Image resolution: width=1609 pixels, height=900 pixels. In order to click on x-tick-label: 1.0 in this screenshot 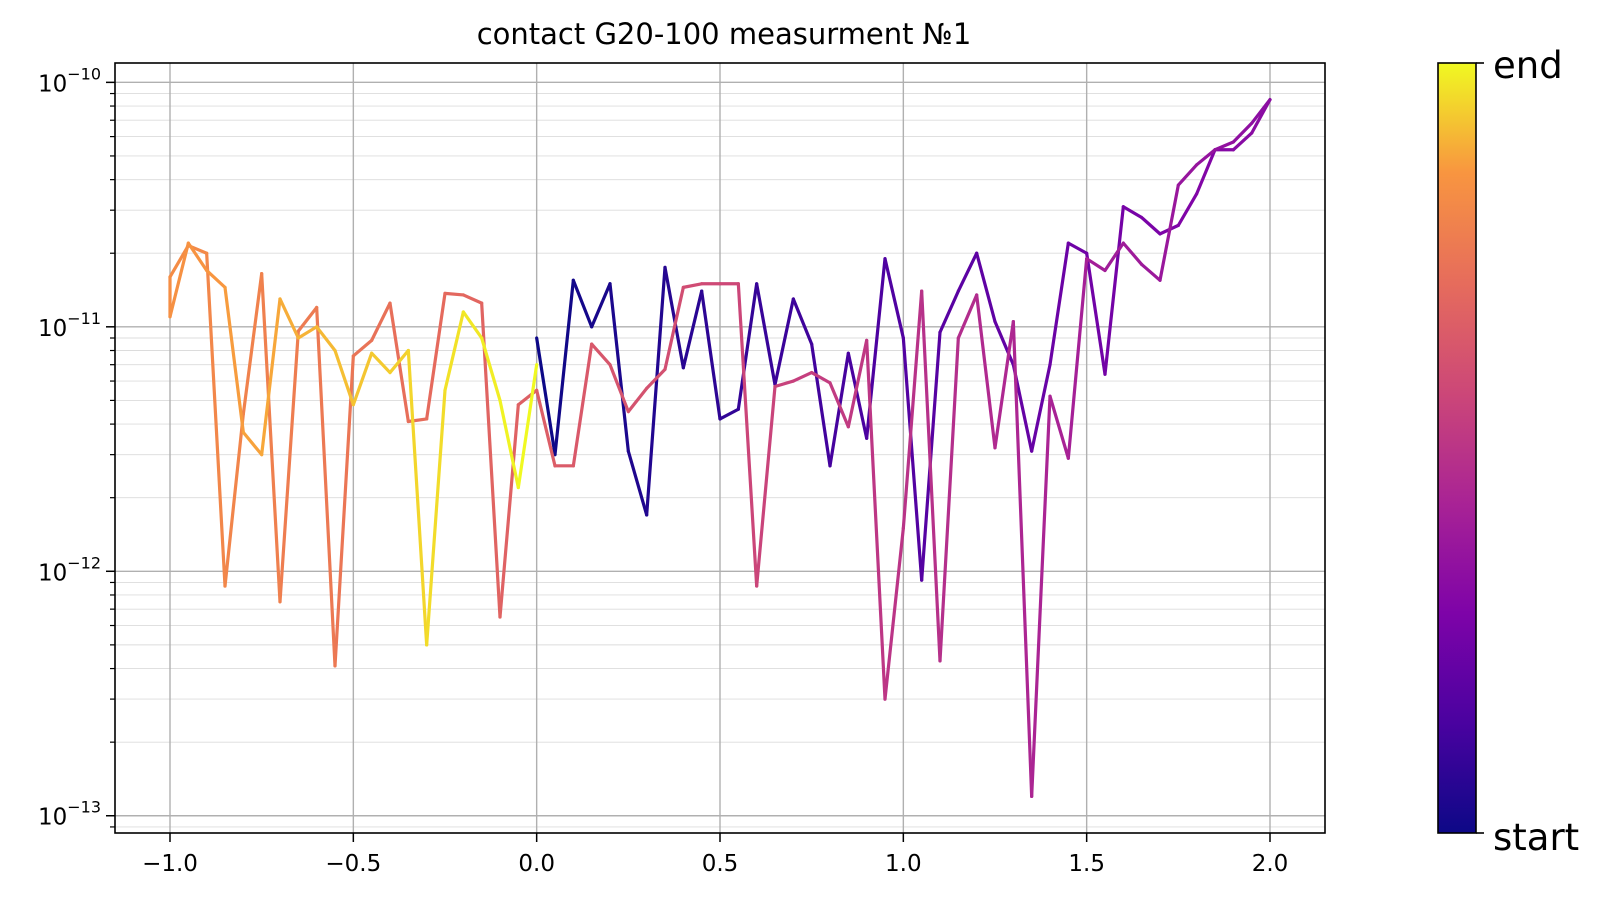, I will do `click(903, 864)`.